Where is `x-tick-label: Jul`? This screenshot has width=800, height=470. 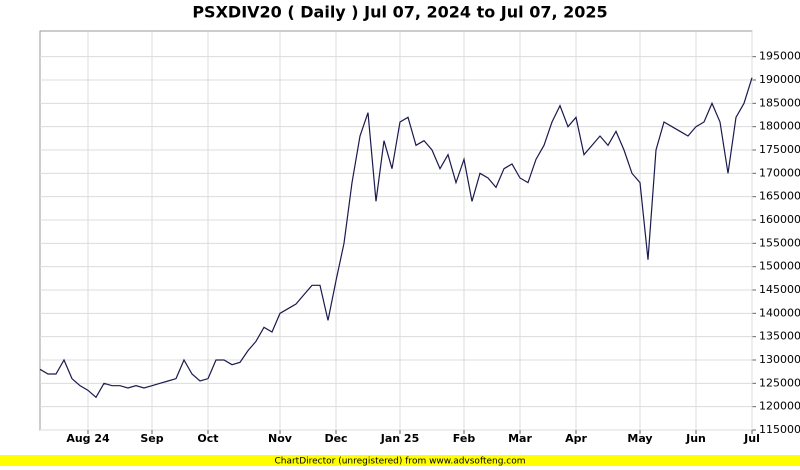
x-tick-label: Jul is located at coordinates (751, 438).